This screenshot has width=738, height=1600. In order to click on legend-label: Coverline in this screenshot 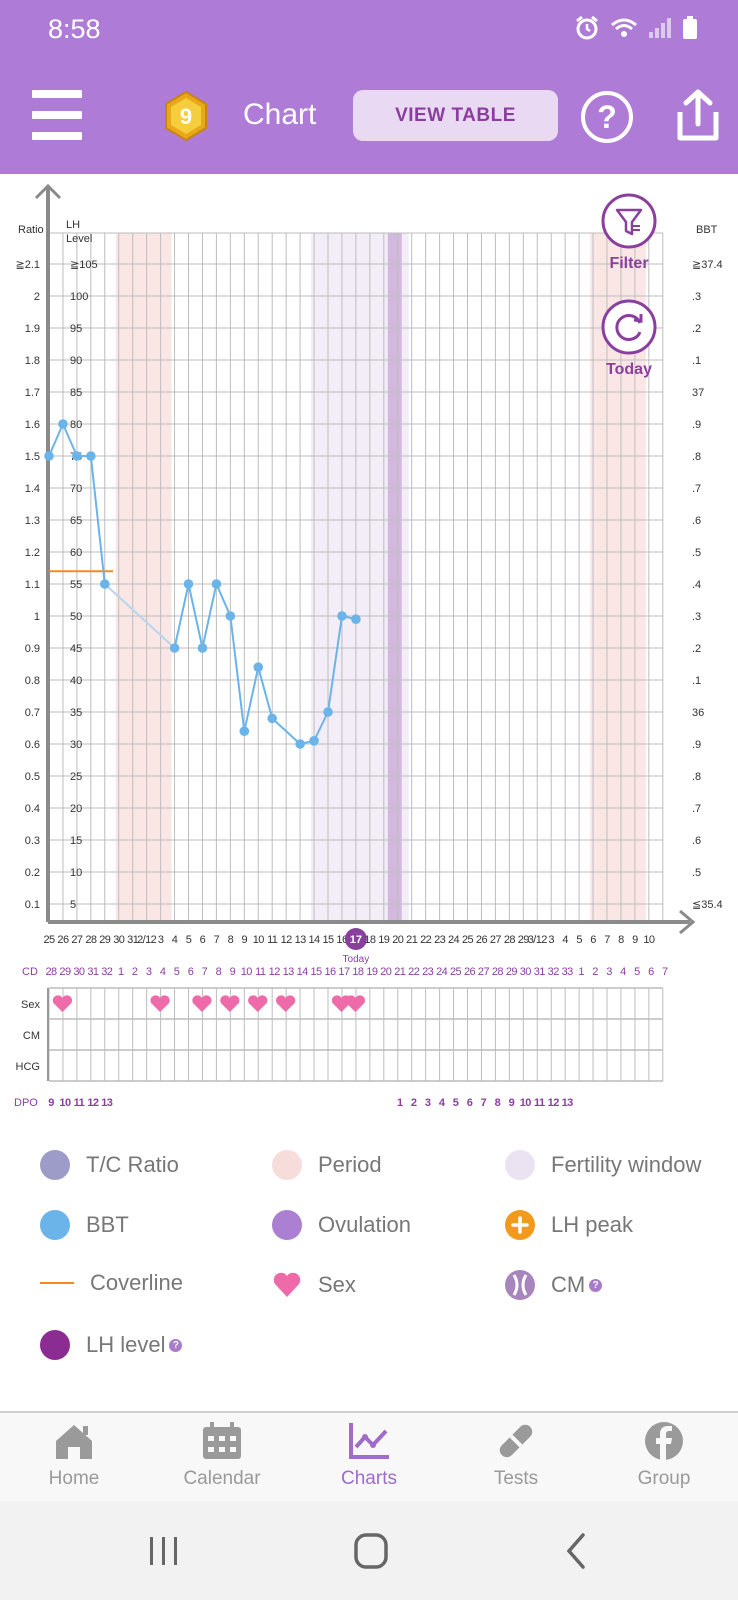, I will do `click(136, 1282)`.